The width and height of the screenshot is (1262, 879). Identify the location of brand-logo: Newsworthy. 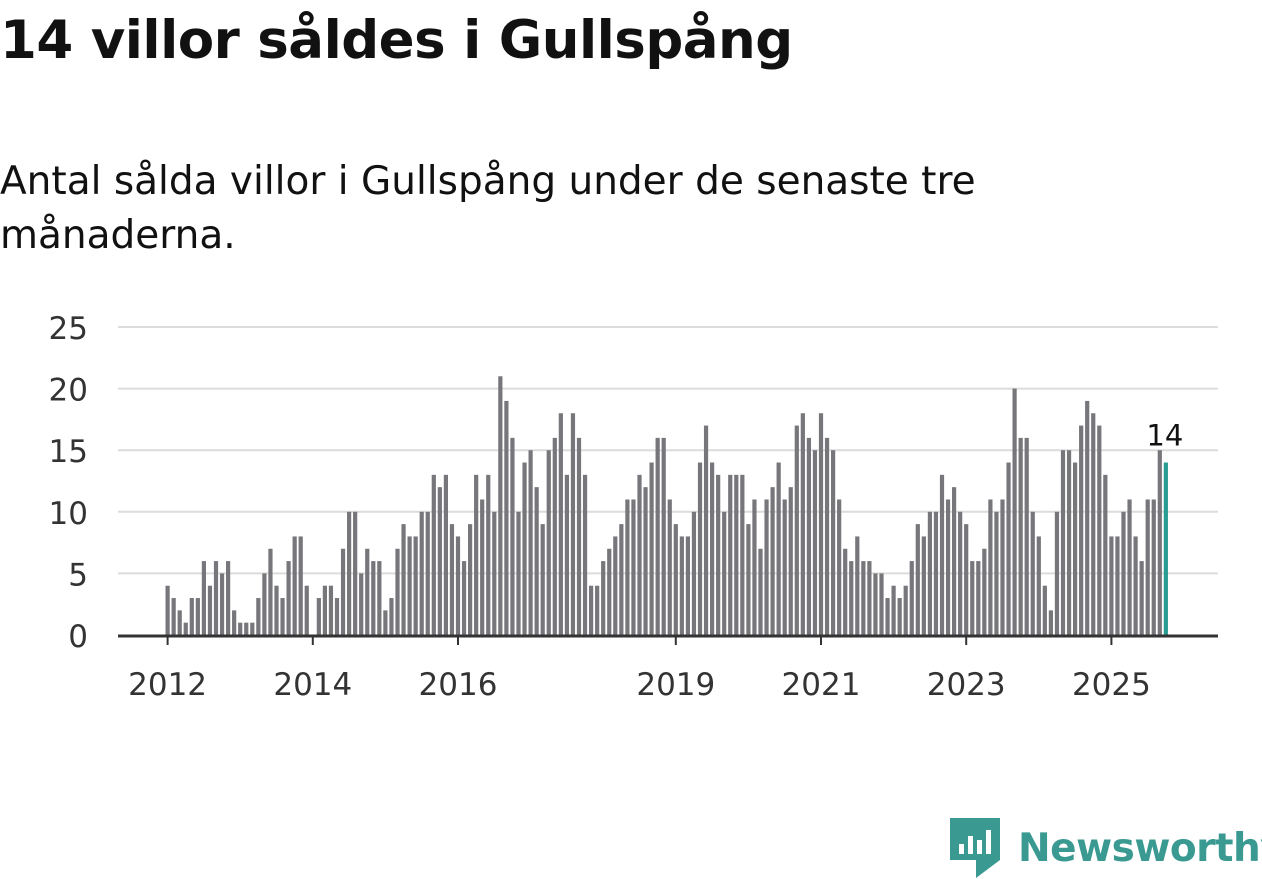
(1106, 848).